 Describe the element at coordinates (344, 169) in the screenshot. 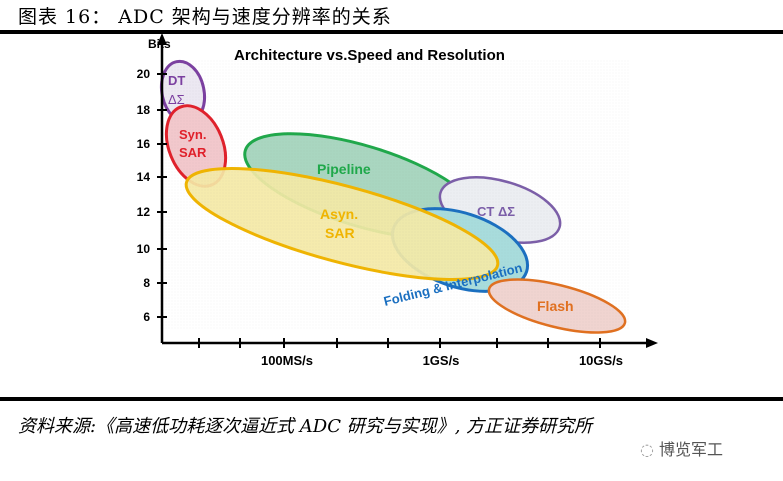

I see `label-pipeline: Pipeline` at that location.